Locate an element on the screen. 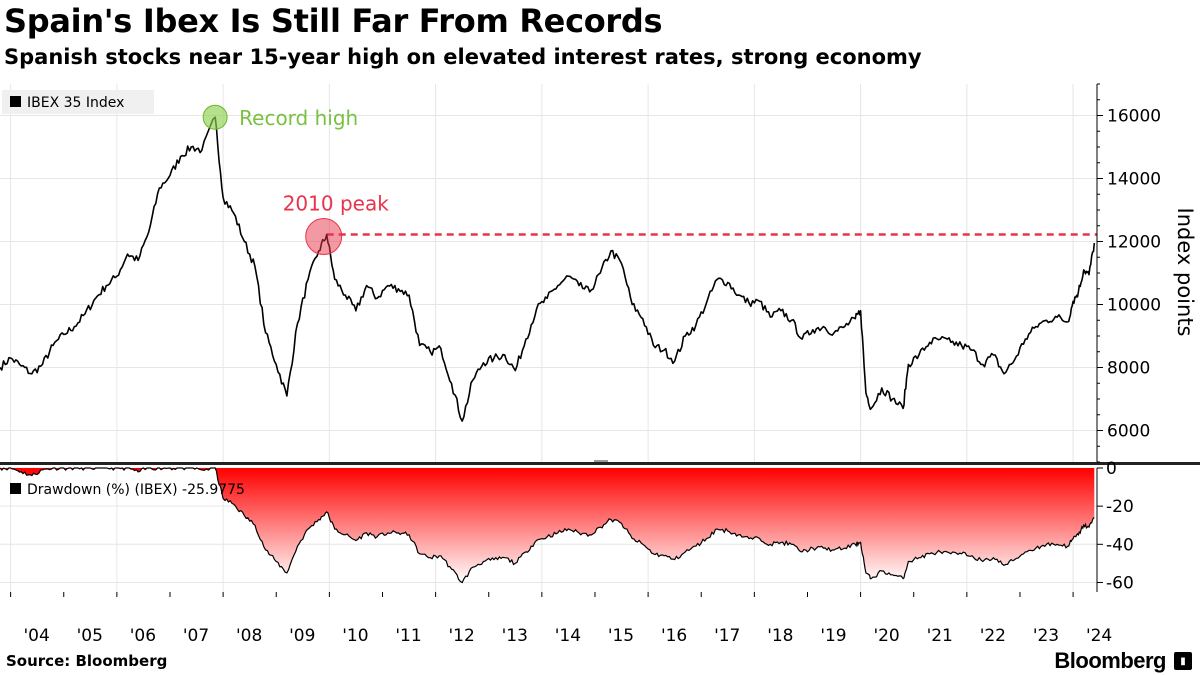 This screenshot has width=1200, height=675. x-tick-label: '23 is located at coordinates (1046, 635).